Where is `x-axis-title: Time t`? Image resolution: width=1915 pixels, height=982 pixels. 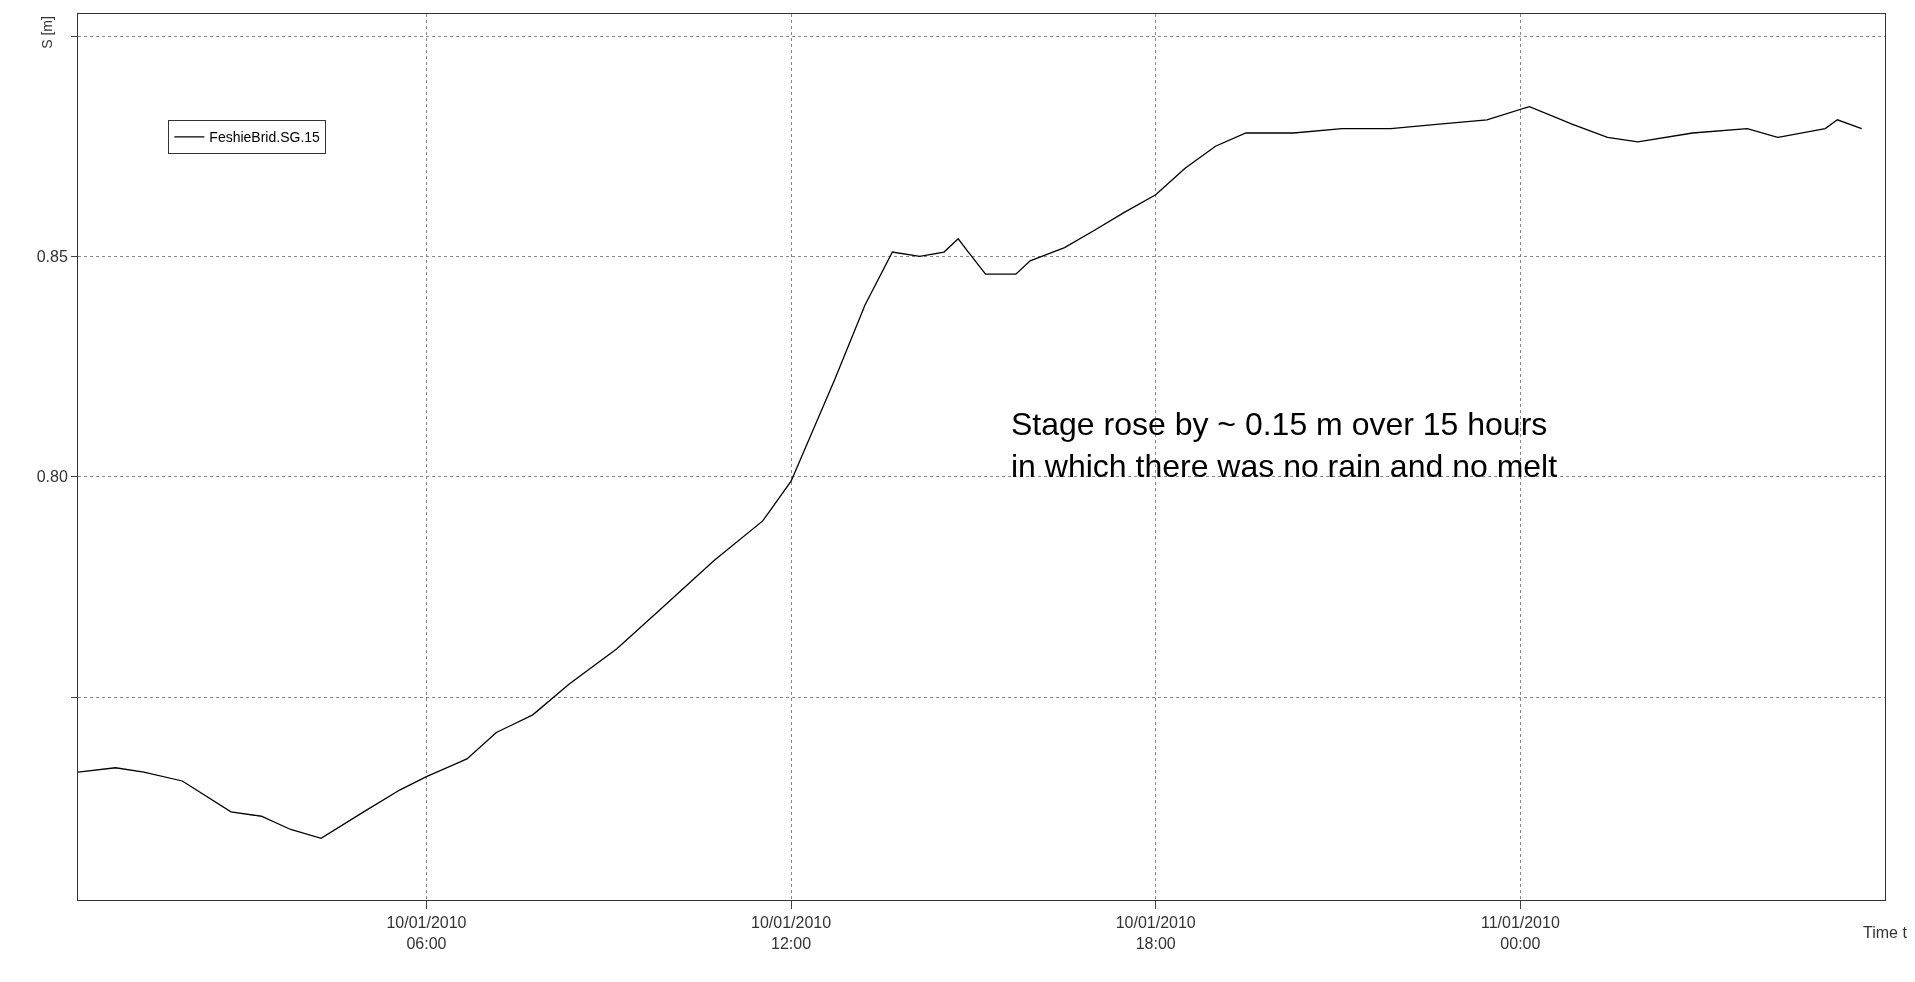
x-axis-title: Time t is located at coordinates (1885, 932).